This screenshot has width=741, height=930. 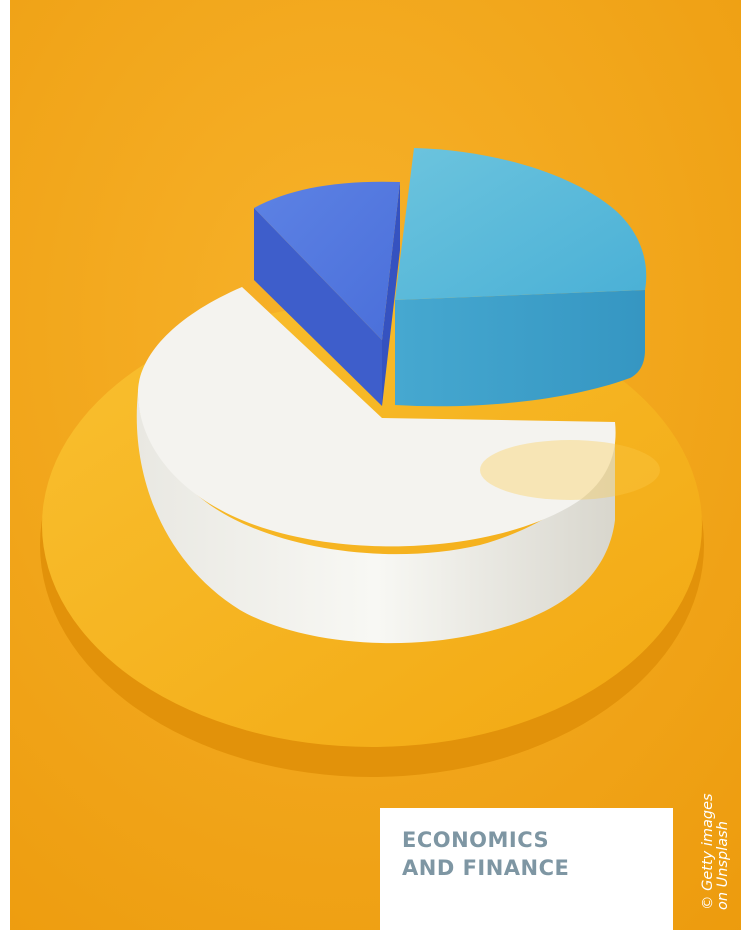 I want to click on photo-credit-line-1: © Getty images, so click(x=708, y=851).